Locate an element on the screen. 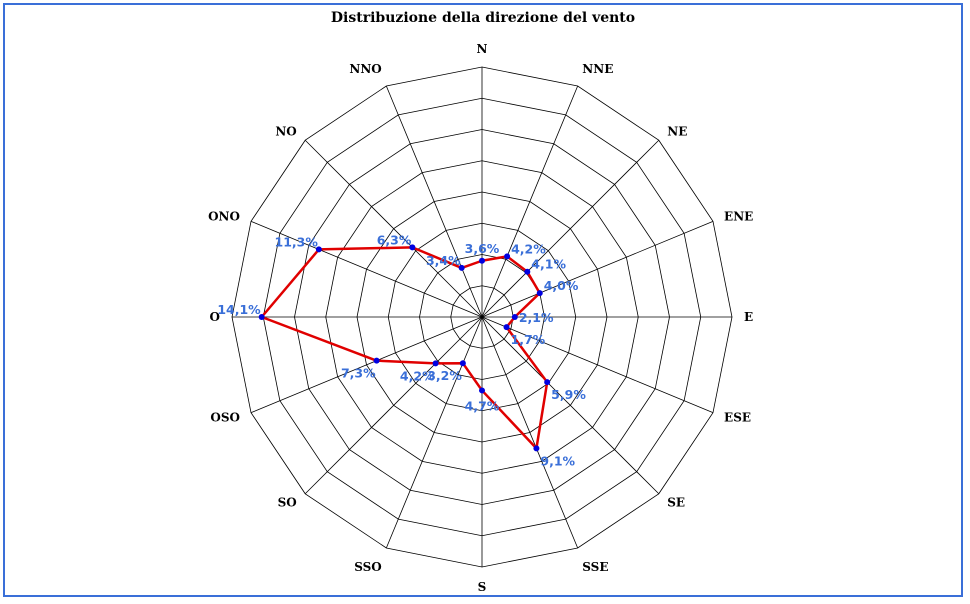 This screenshot has height=604, width=970. spoke-se is located at coordinates (570, 405).